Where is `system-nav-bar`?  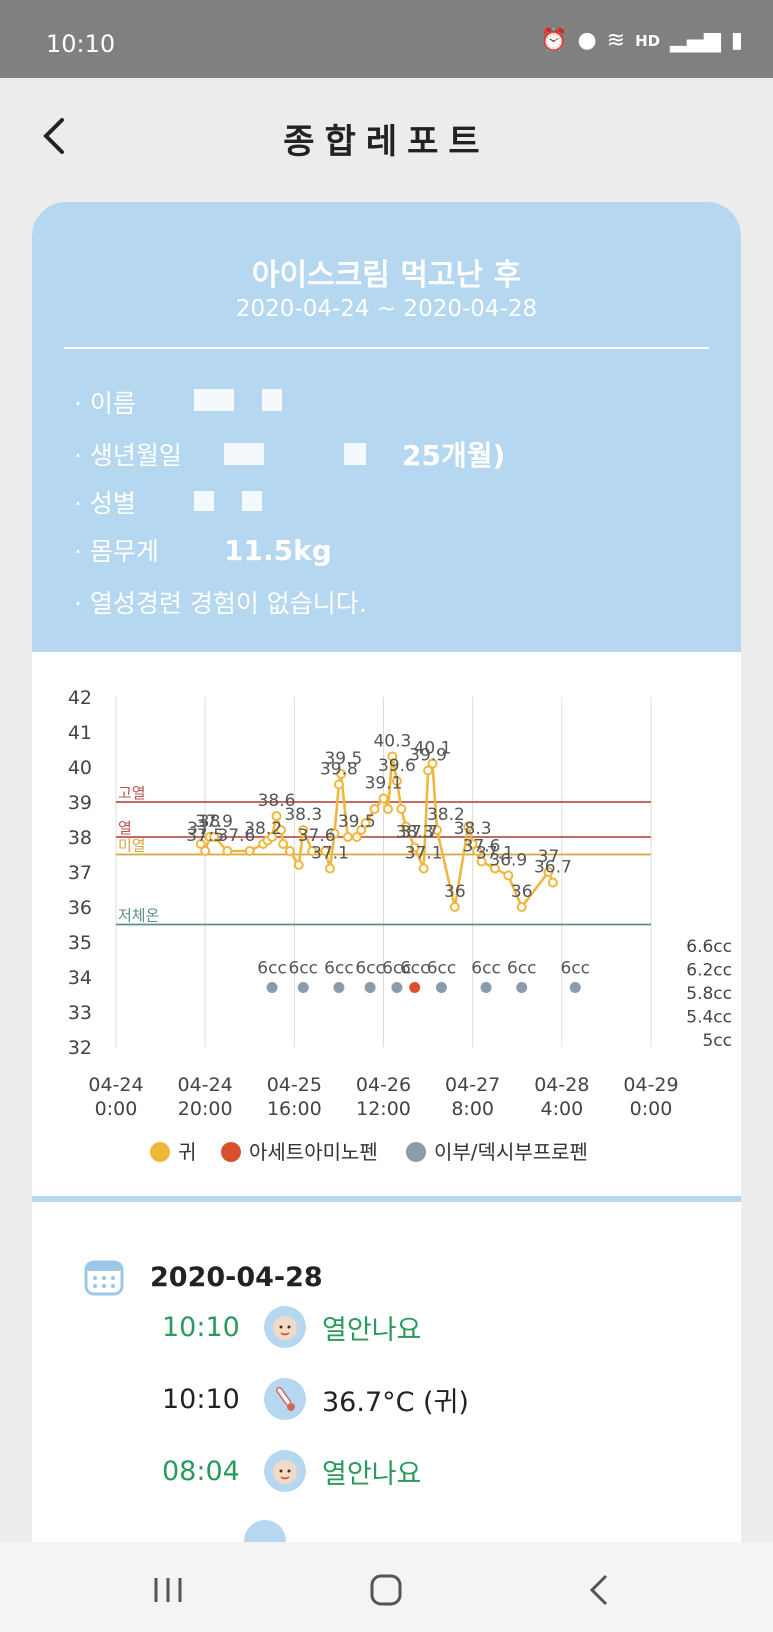
system-nav-bar is located at coordinates (386, 1587).